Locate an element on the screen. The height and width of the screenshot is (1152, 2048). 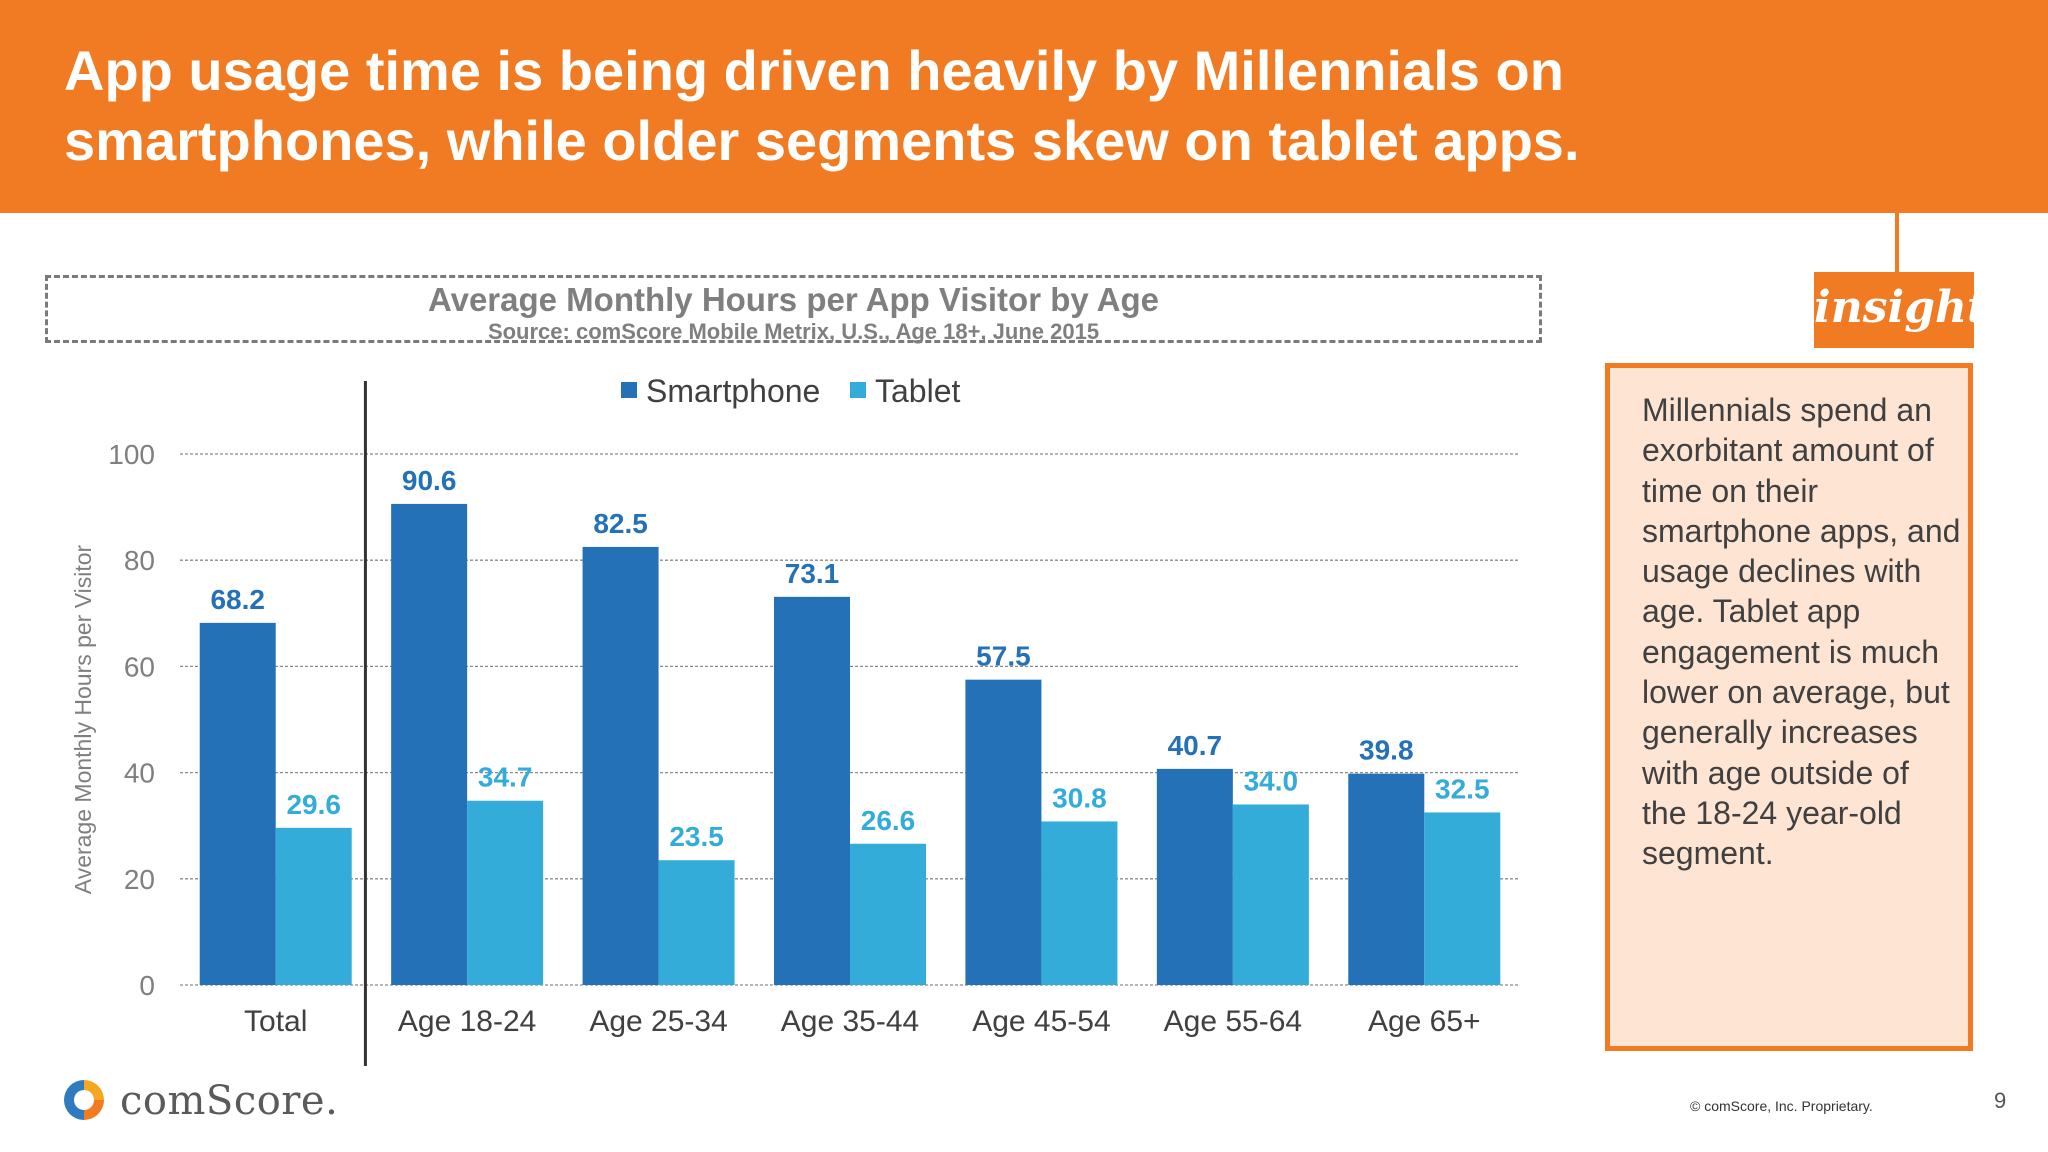
data-label-smartphone: 82.5 is located at coordinates (620, 523).